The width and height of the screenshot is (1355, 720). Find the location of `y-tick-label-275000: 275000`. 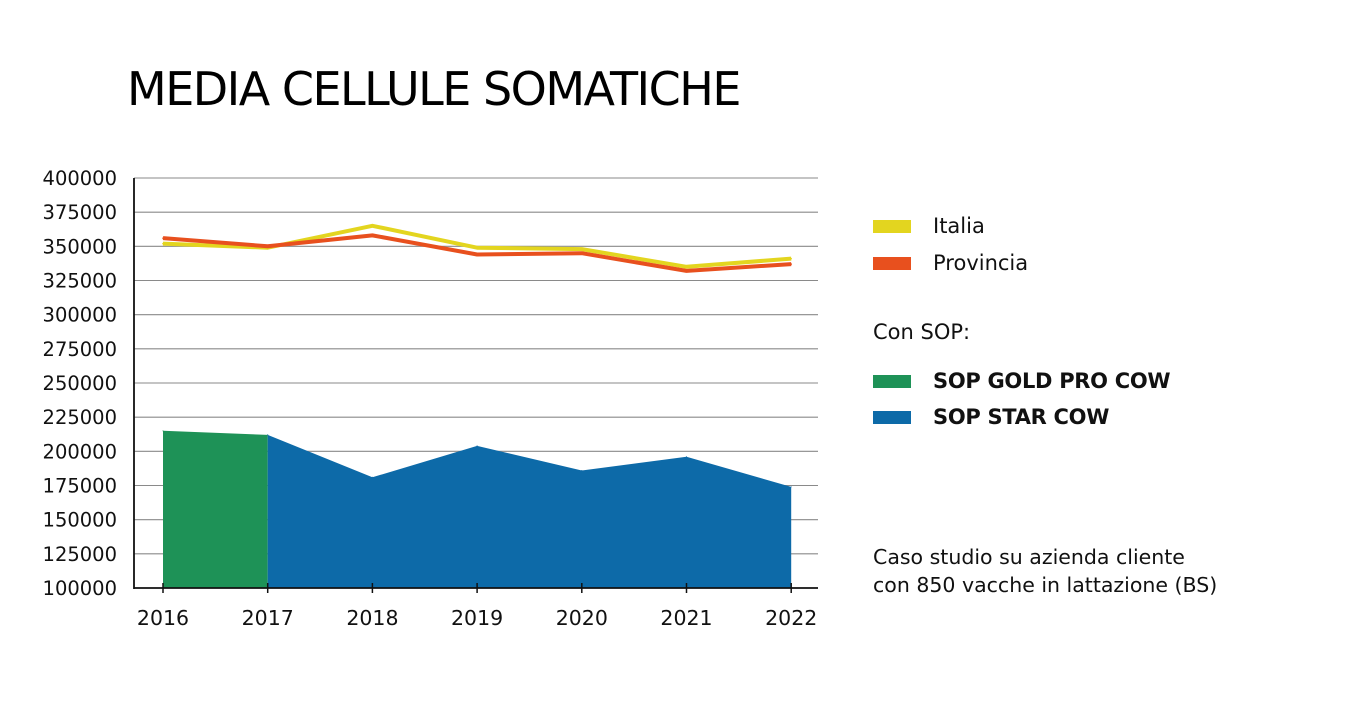

y-tick-label-275000: 275000 is located at coordinates (80, 349).